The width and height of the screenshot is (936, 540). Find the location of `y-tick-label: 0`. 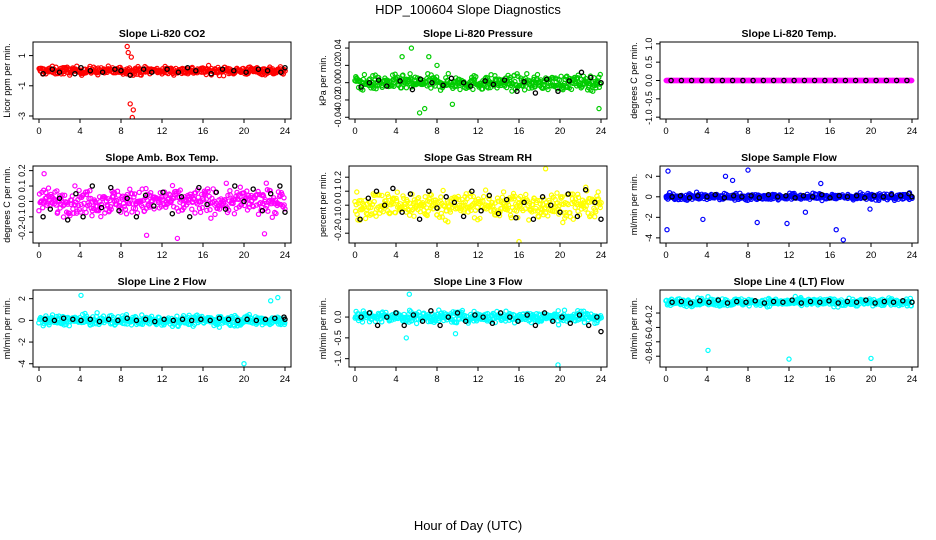

y-tick-label: 0 is located at coordinates (22, 320).